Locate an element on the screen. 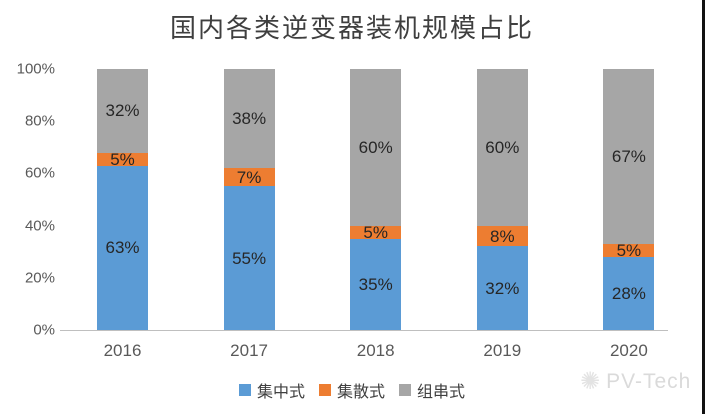 The image size is (708, 417). data-label-distributed-2017: 7% is located at coordinates (249, 177).